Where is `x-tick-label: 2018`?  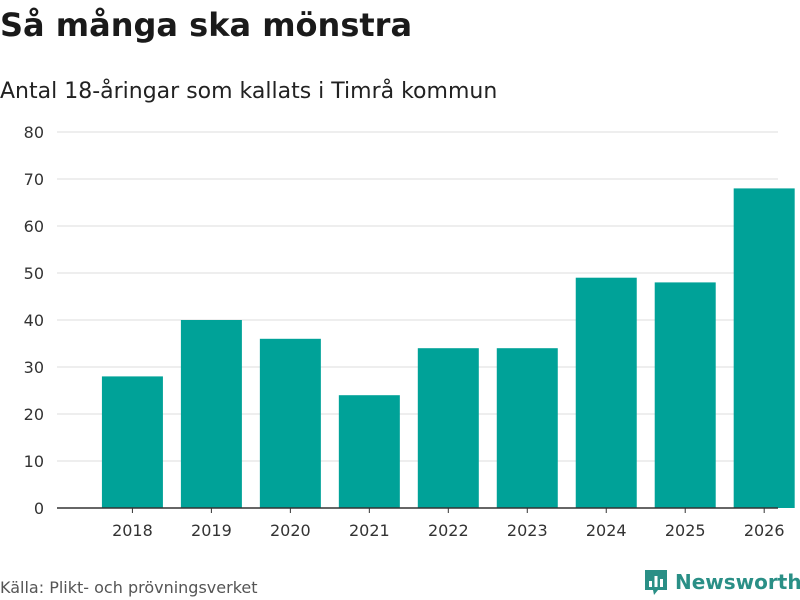 x-tick-label: 2018 is located at coordinates (132, 530).